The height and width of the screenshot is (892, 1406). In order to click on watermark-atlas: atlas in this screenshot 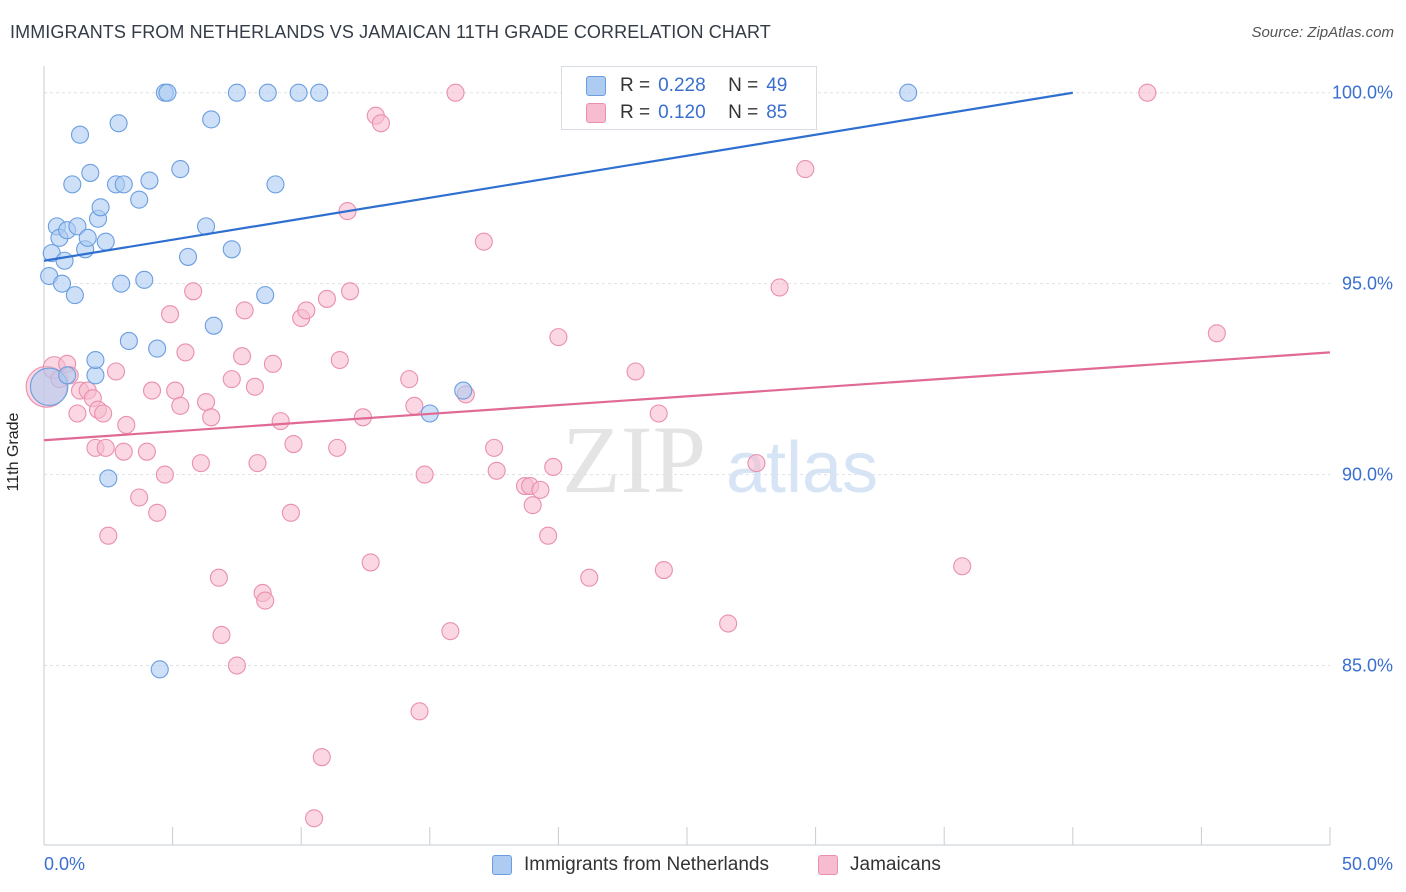, I will do `click(802, 468)`.